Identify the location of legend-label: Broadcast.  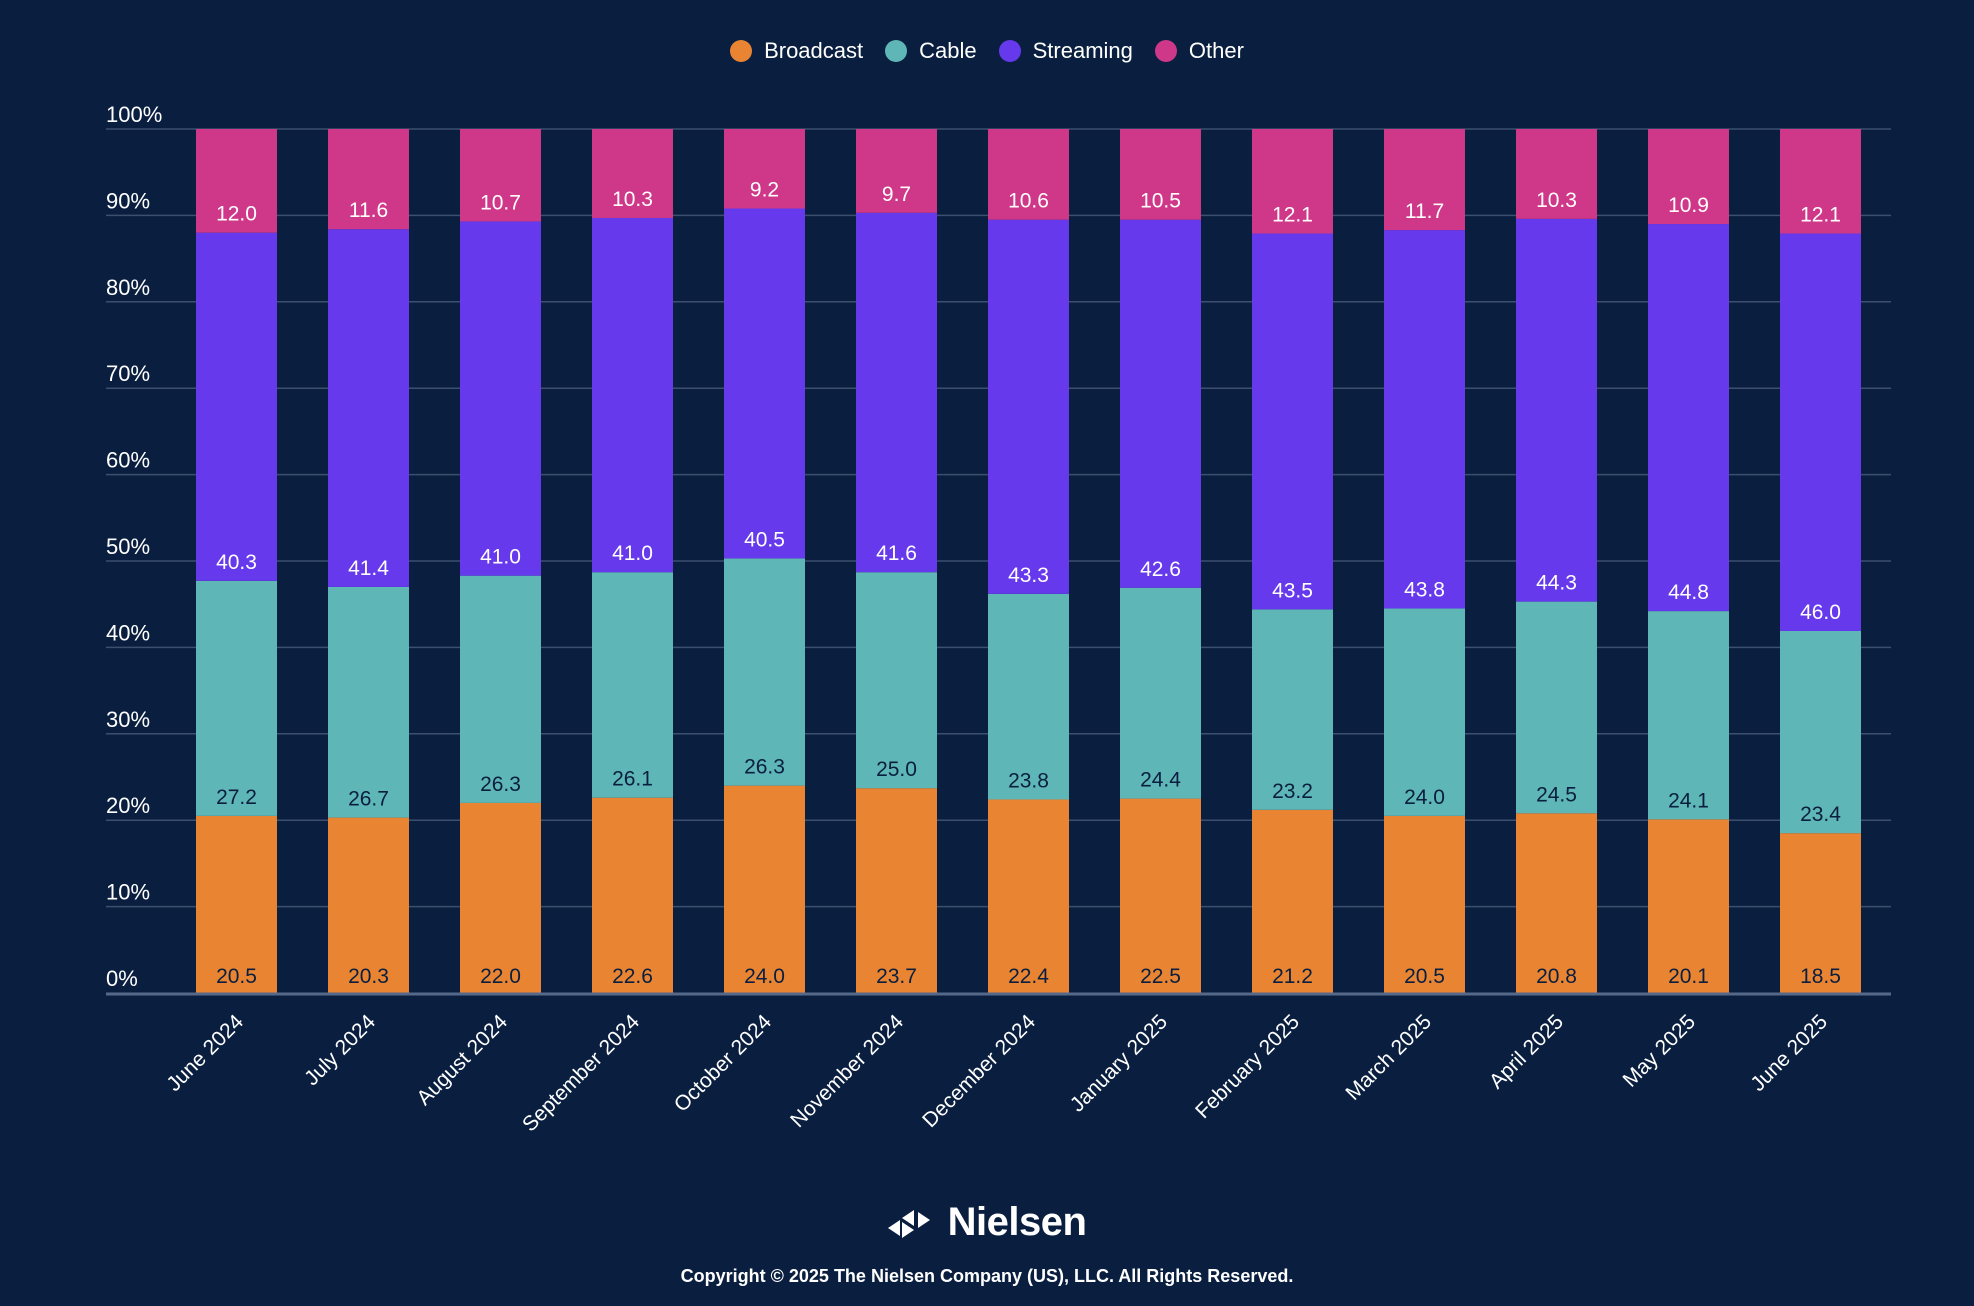
(814, 50).